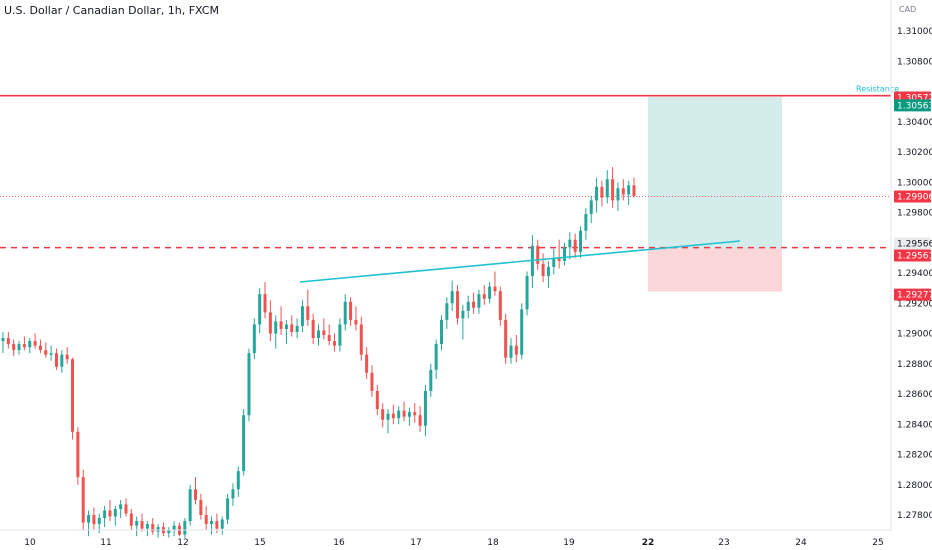 The width and height of the screenshot is (932, 550). What do you see at coordinates (339, 543) in the screenshot?
I see `x-tick-label: 16` at bounding box center [339, 543].